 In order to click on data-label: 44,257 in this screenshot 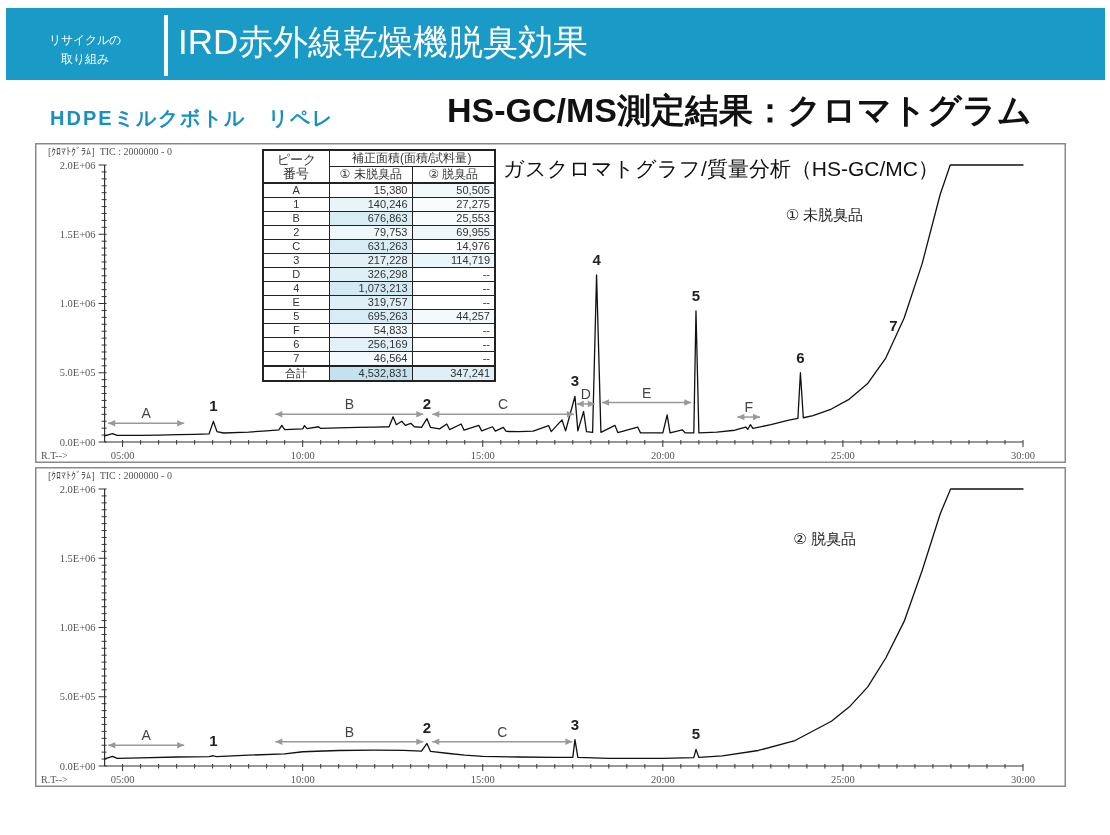, I will do `click(453, 316)`.